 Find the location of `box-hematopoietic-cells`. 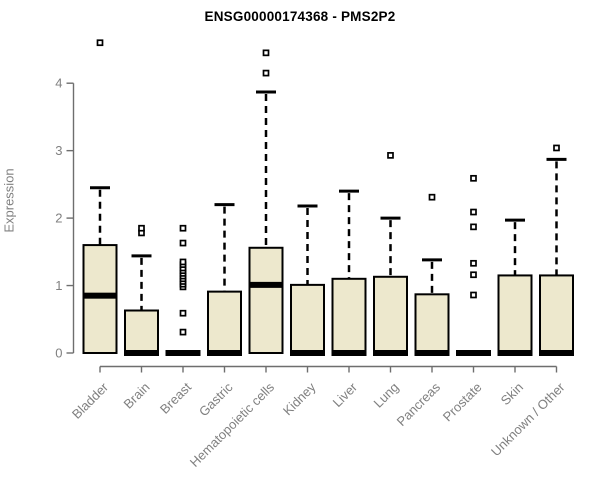

box-hematopoietic-cells is located at coordinates (266, 300).